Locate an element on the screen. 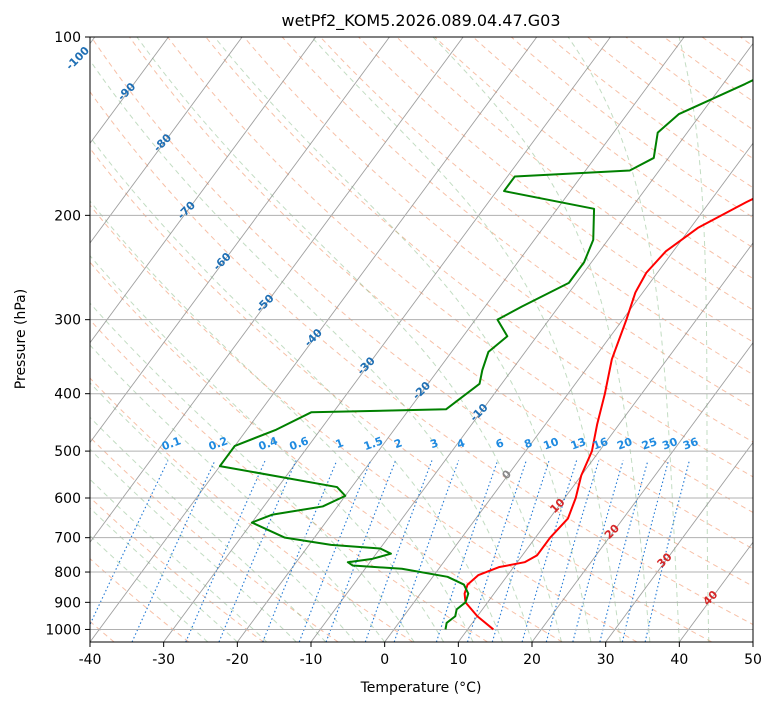 The width and height of the screenshot is (775, 708). y-tick-label: 1000 is located at coordinates (63, 630).